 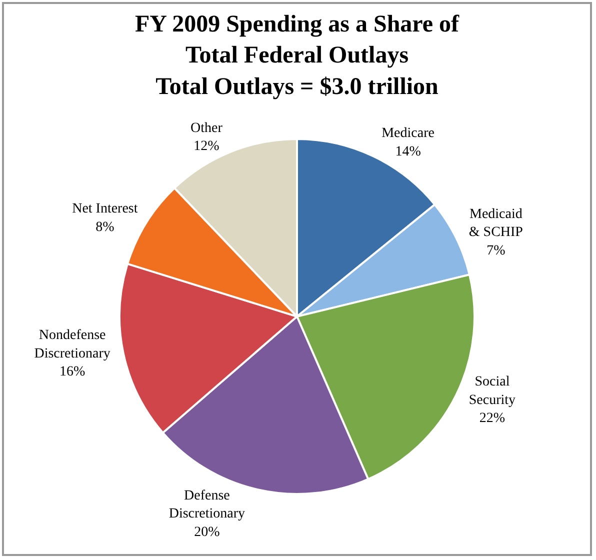 I want to click on data-label: 14%, so click(x=408, y=152).